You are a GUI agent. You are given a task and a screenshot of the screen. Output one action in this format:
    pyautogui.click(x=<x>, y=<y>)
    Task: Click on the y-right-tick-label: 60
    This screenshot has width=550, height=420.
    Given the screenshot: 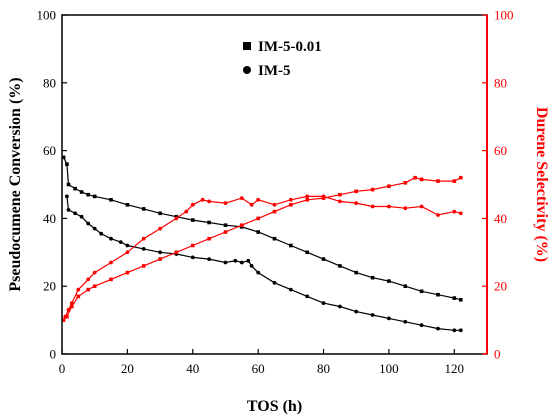 What is the action you would take?
    pyautogui.click(x=500, y=150)
    